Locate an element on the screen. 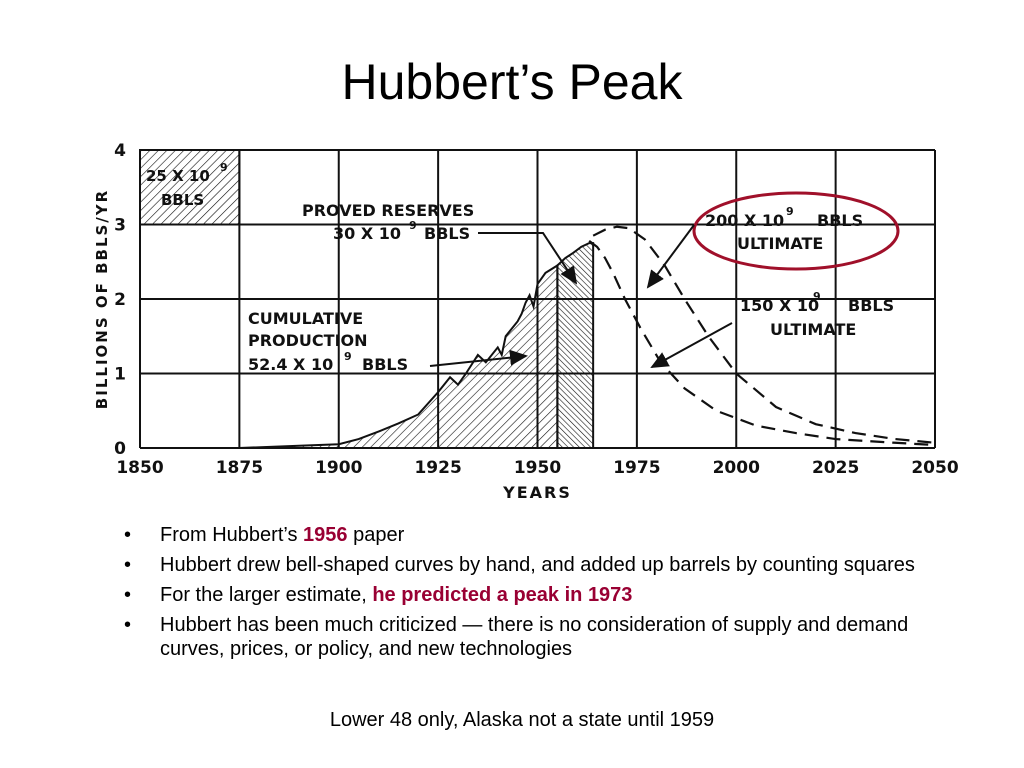  highlight-ellipse is located at coordinates (796, 231).